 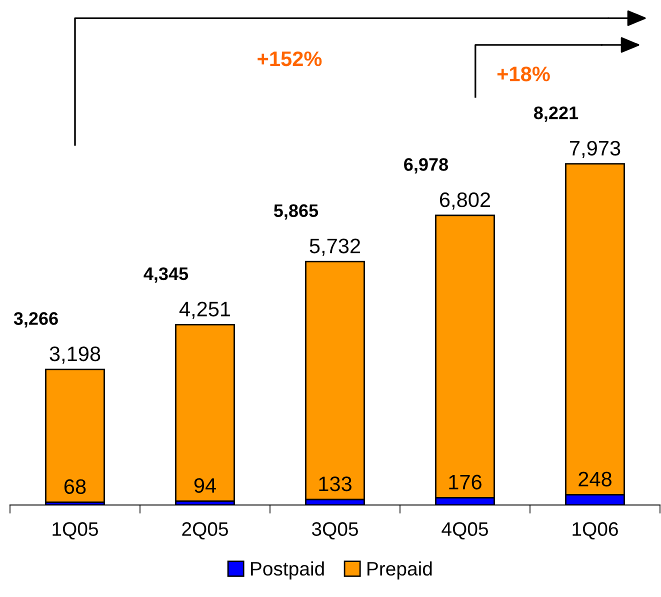 I want to click on total-label: 6,978, so click(x=426, y=166).